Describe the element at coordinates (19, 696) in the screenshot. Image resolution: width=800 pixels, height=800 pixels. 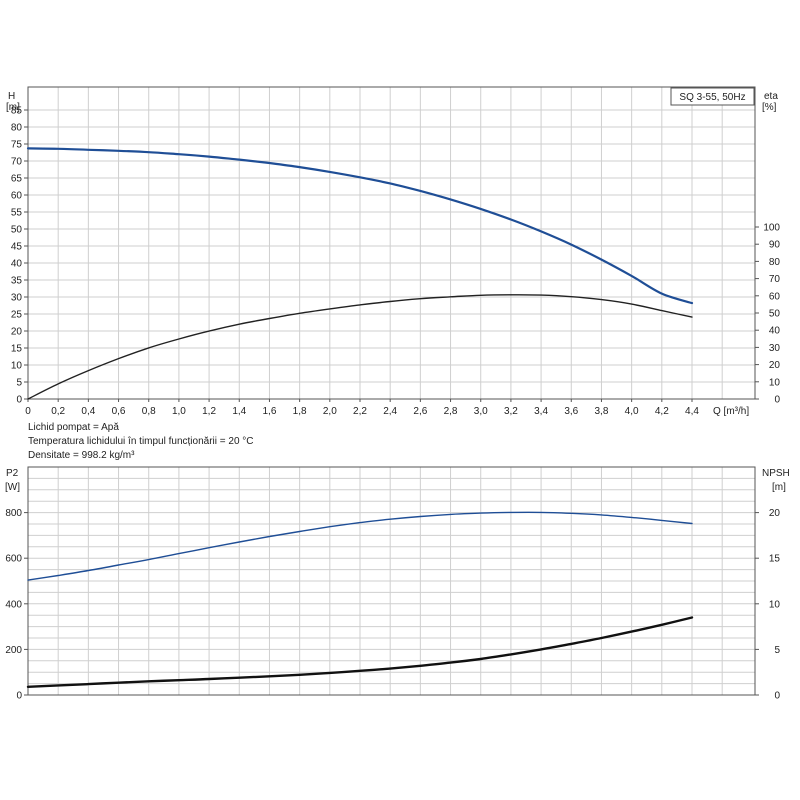
I see `bottom-y-left-label-0: 0` at that location.